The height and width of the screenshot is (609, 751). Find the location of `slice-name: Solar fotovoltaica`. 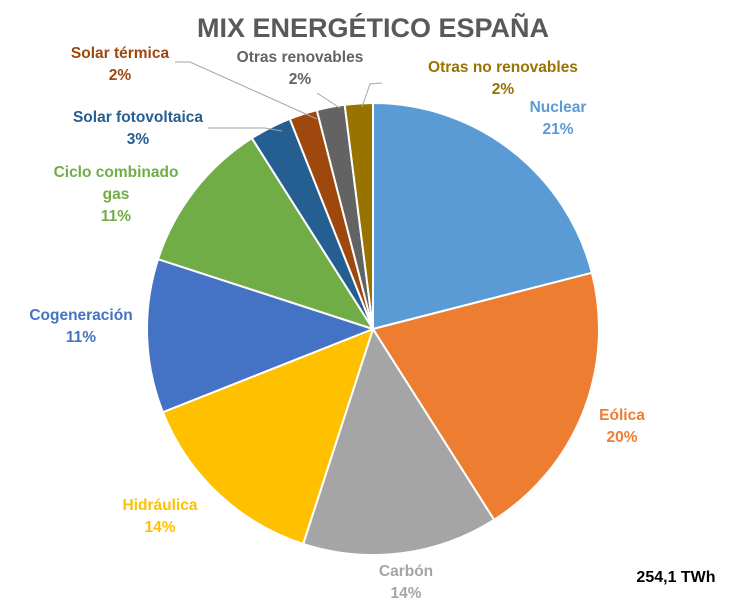

slice-name: Solar fotovoltaica is located at coordinates (138, 117).